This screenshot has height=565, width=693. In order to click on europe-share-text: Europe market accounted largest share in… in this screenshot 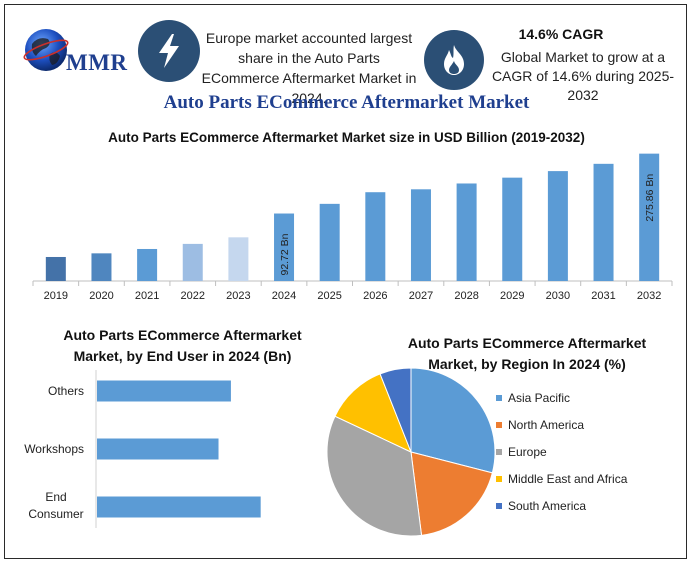, I will do `click(309, 68)`.